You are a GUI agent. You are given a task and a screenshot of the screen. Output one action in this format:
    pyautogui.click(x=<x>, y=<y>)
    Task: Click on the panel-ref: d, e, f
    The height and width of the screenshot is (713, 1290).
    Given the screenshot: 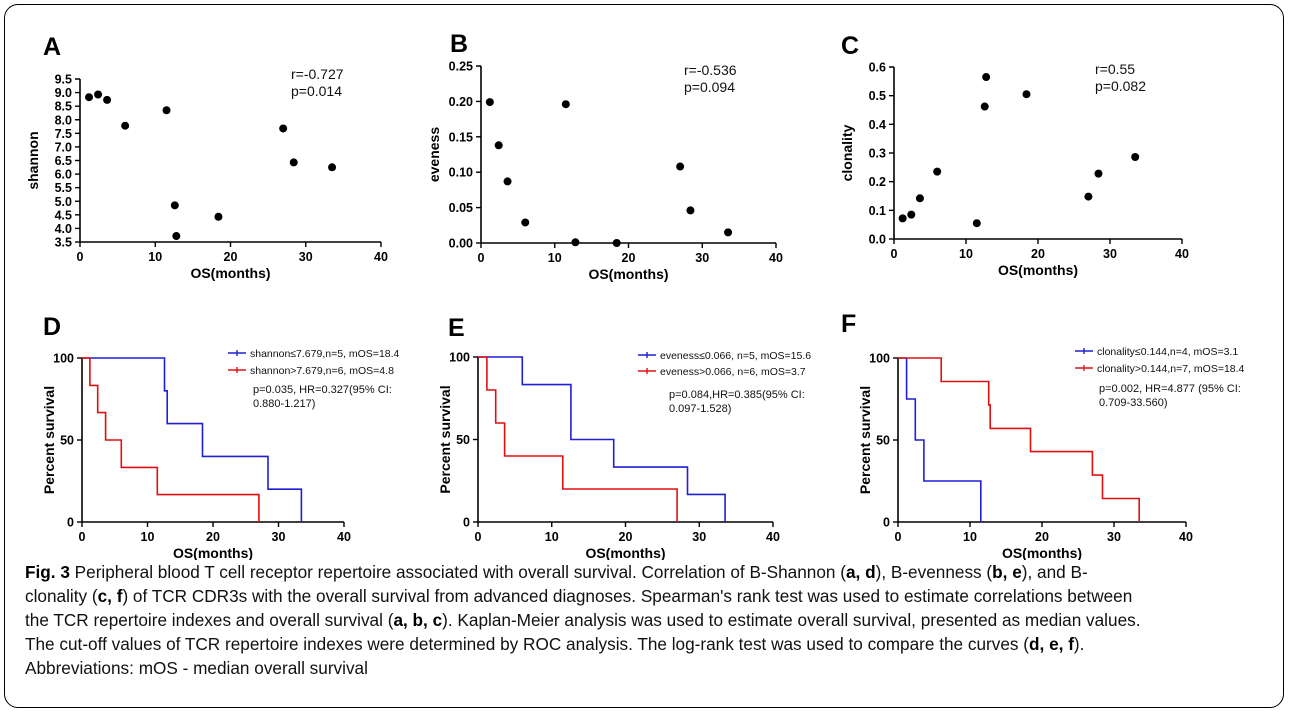 What is the action you would take?
    pyautogui.click(x=1051, y=644)
    